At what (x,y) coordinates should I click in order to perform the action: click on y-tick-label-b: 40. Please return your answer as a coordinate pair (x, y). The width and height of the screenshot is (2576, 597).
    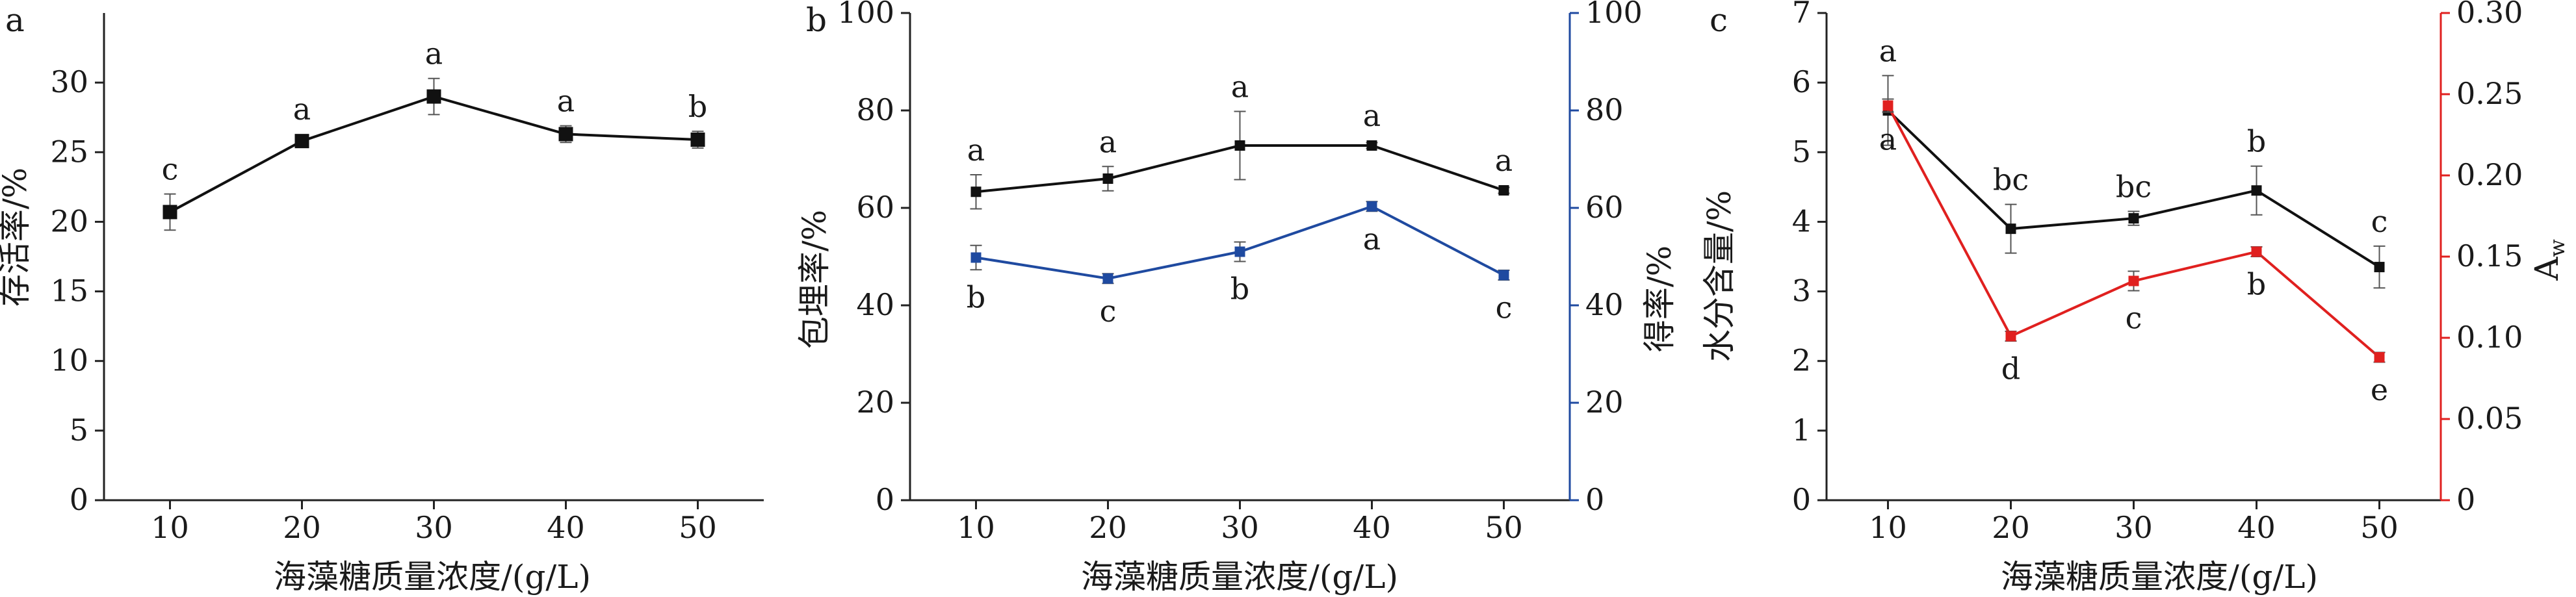
    Looking at the image, I should click on (875, 304).